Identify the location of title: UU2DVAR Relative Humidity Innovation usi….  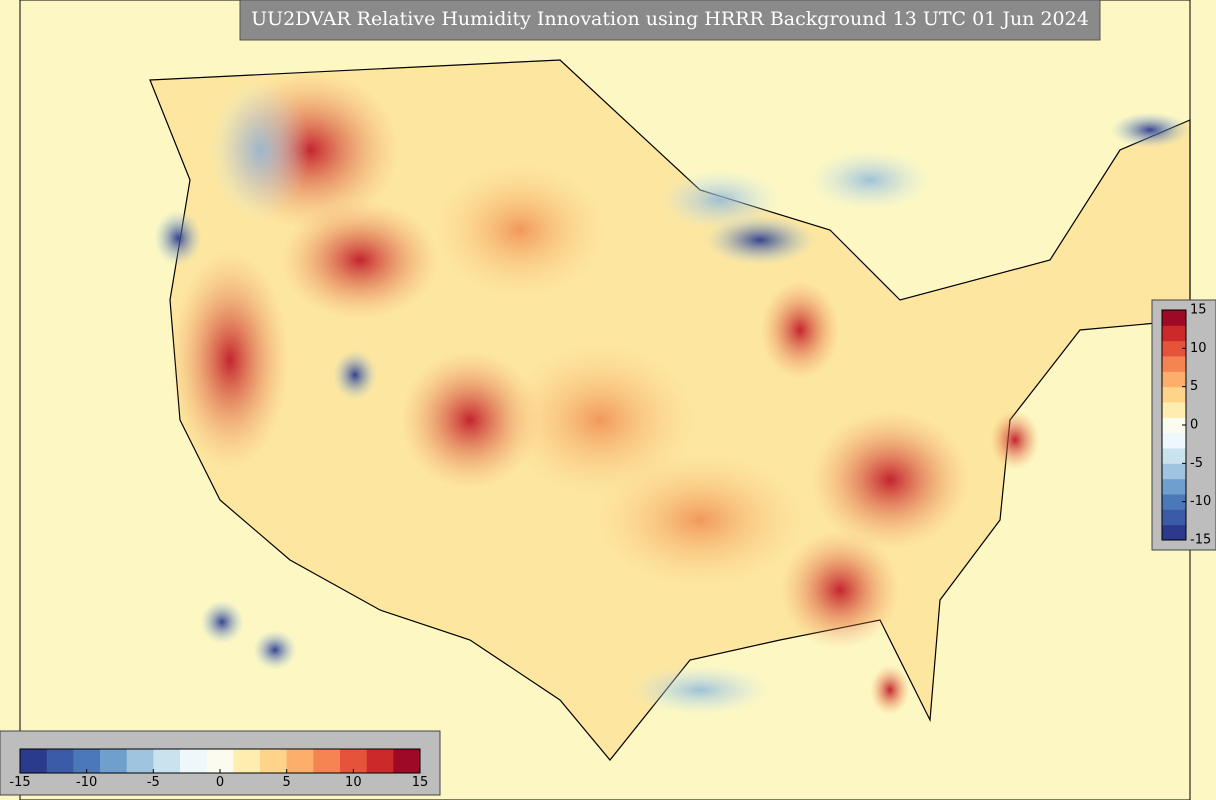
(670, 19).